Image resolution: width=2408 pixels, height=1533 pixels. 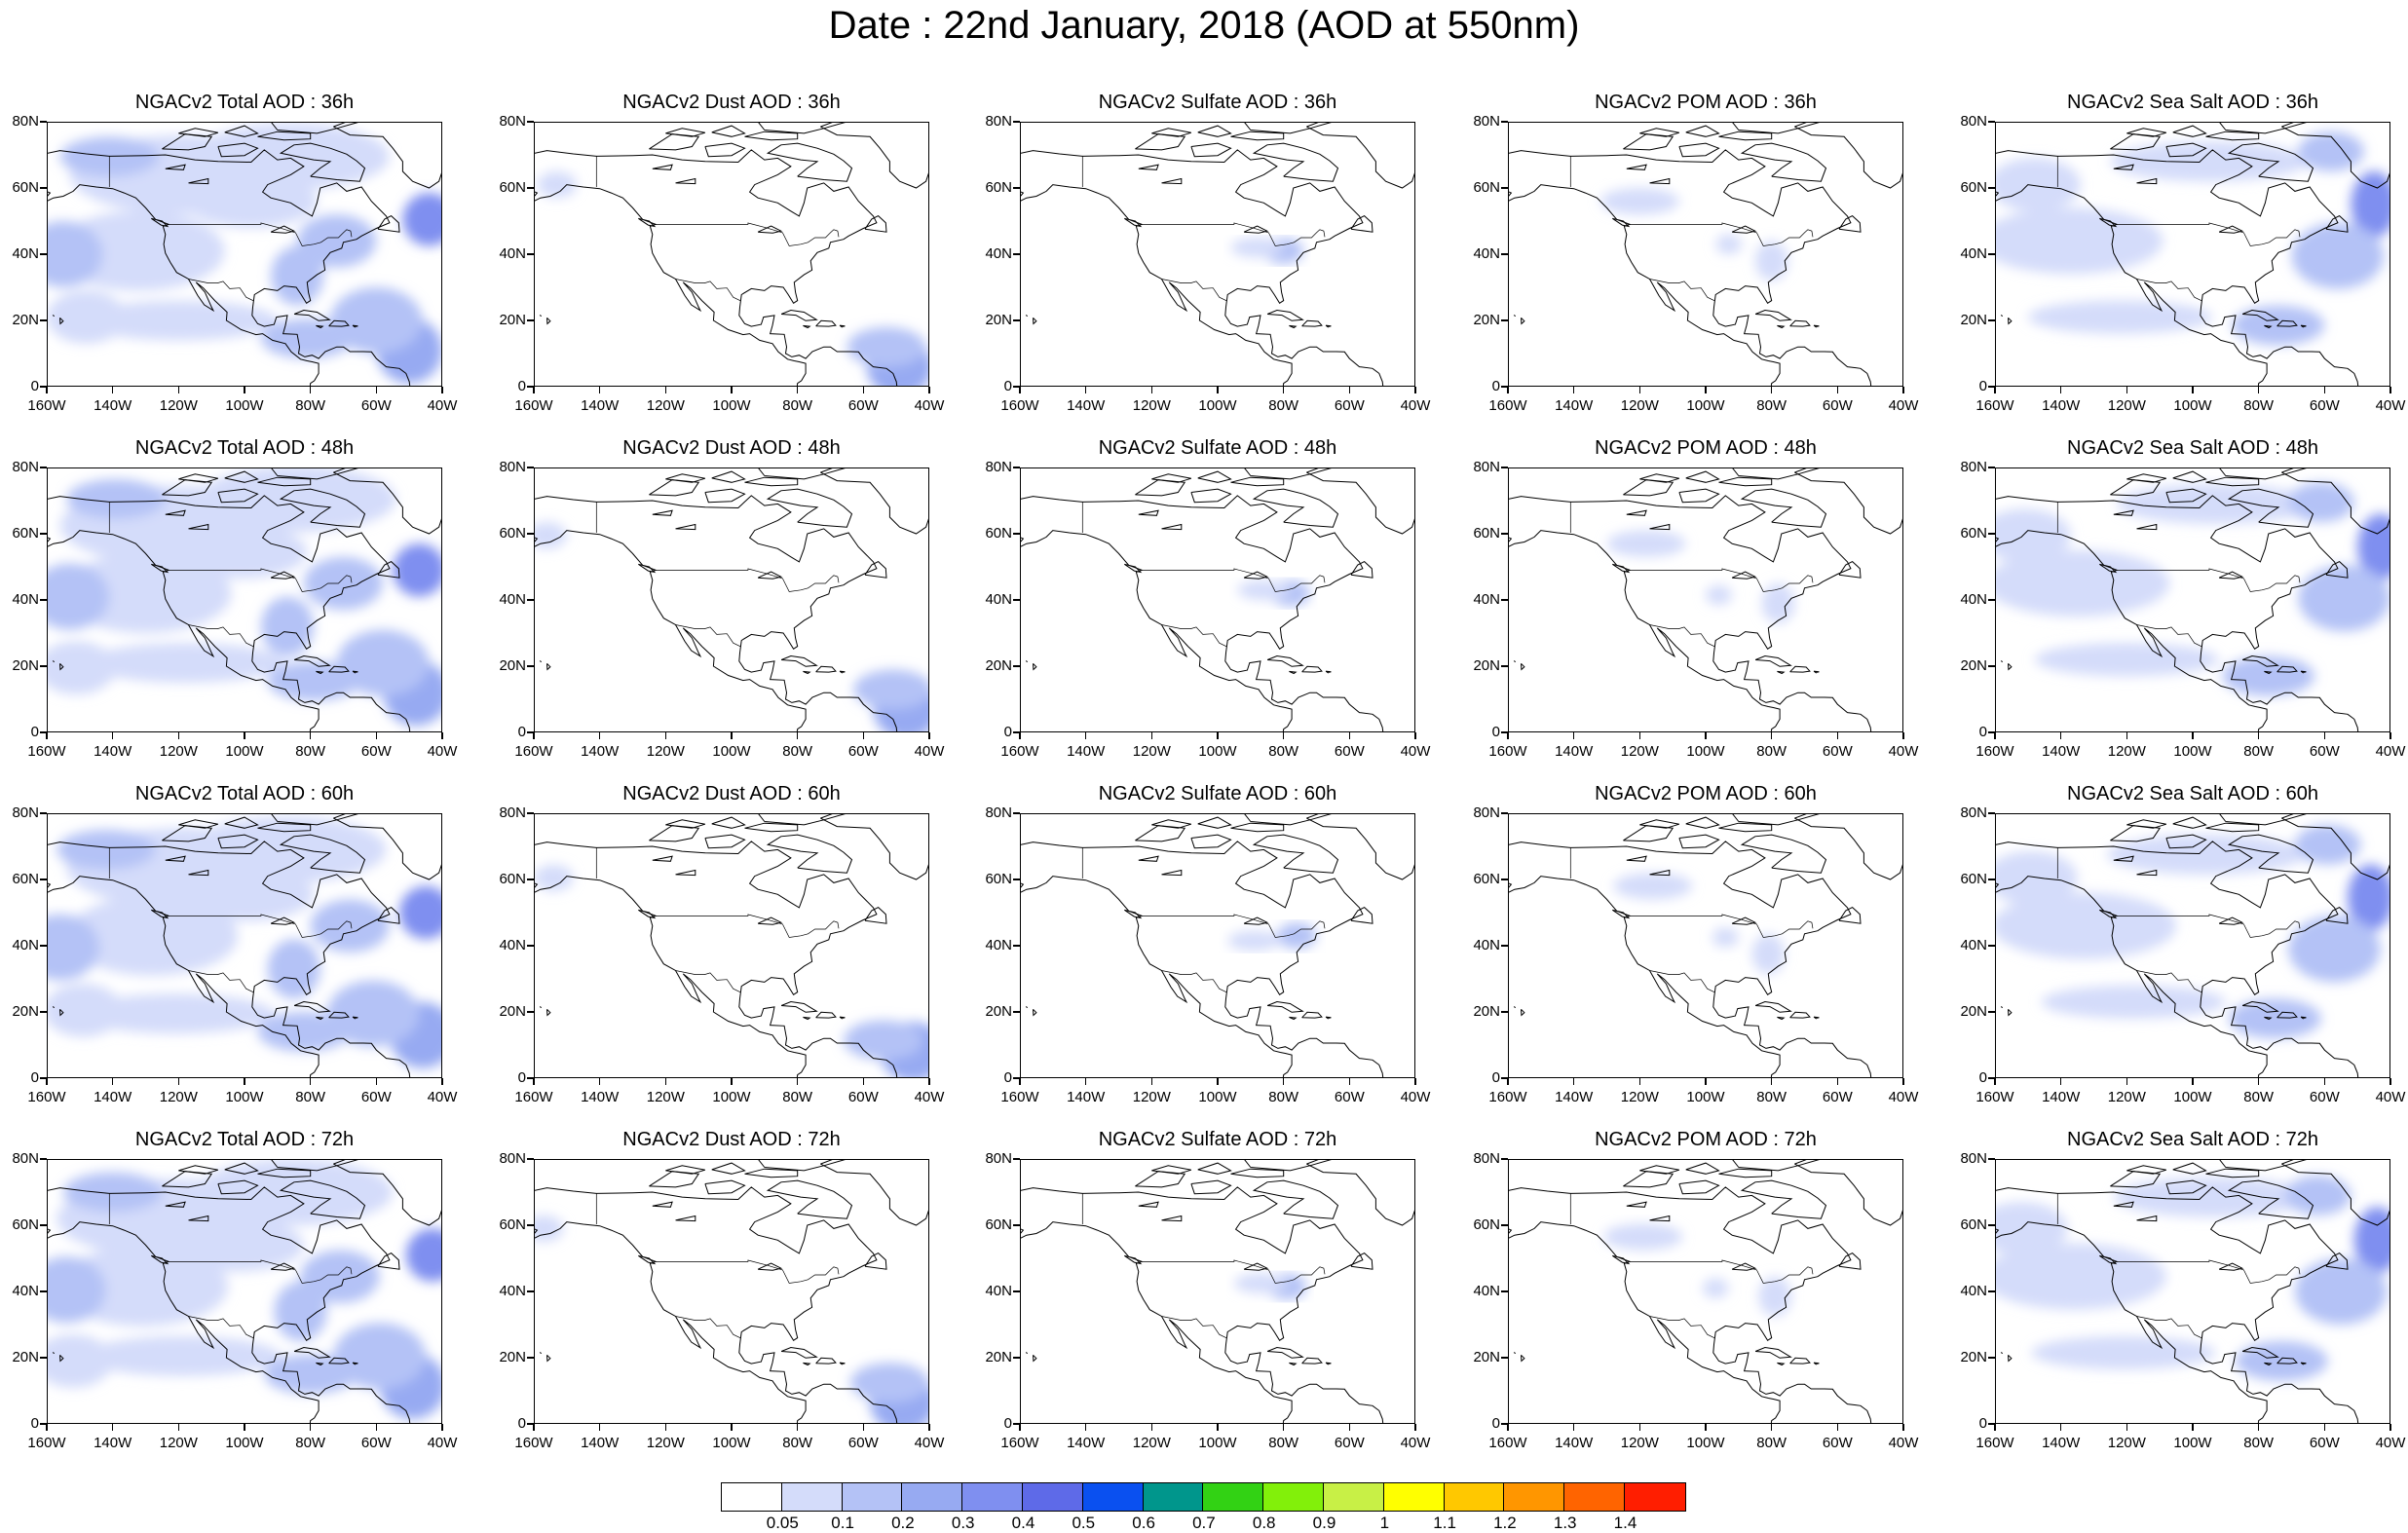 I want to click on lon-tick-label: 160W, so click(x=1019, y=406).